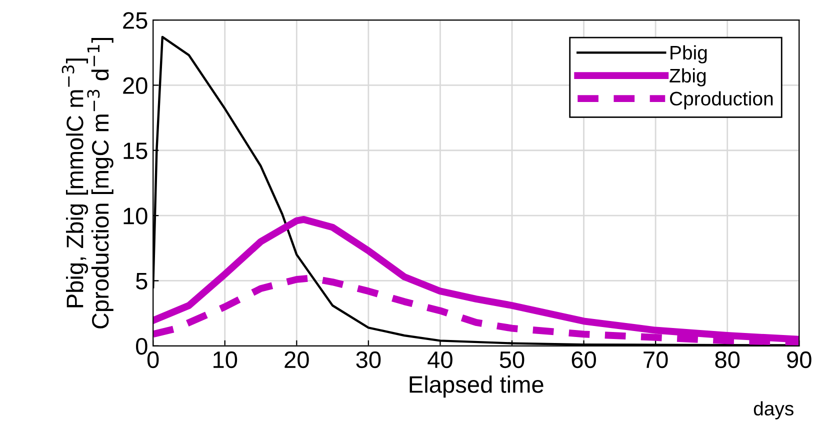 The width and height of the screenshot is (823, 426). I want to click on x-tick-label: 80, so click(727, 359).